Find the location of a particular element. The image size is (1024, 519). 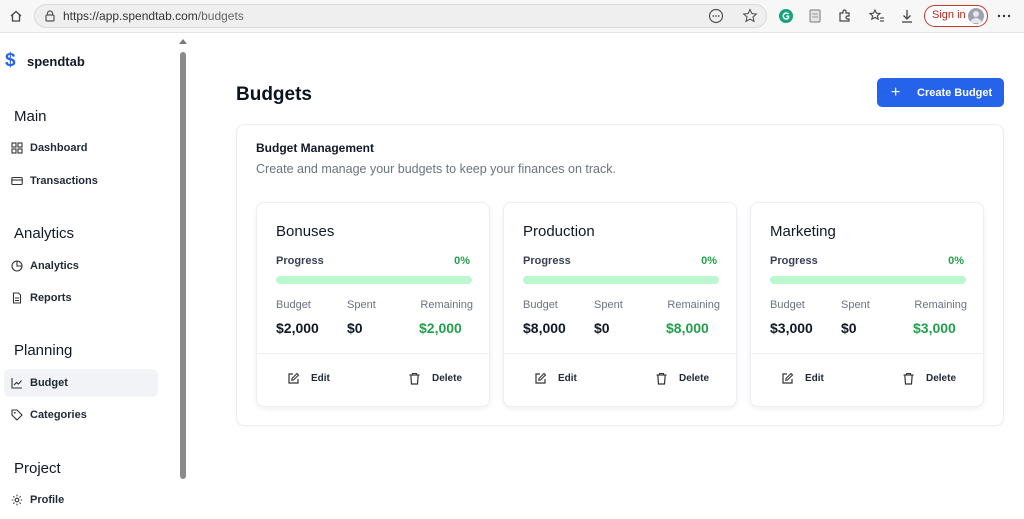

lock-icon is located at coordinates (50, 16).